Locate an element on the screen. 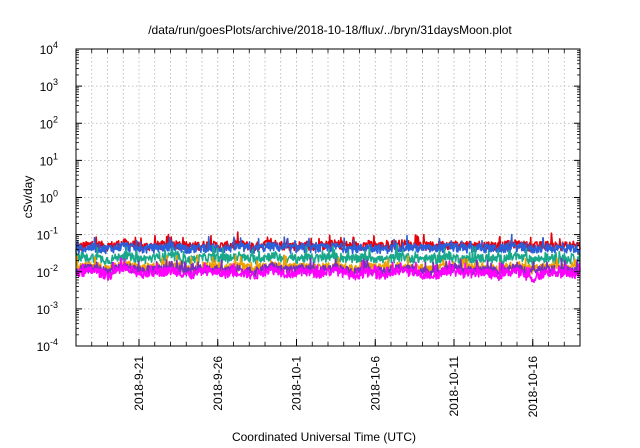  x-tick-label: 2018-9-26 is located at coordinates (218, 383).